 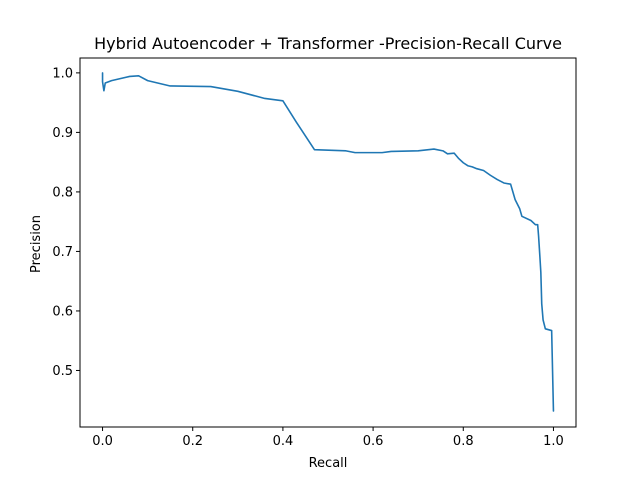 I want to click on x-tick-label-3: 0.6, so click(x=373, y=441).